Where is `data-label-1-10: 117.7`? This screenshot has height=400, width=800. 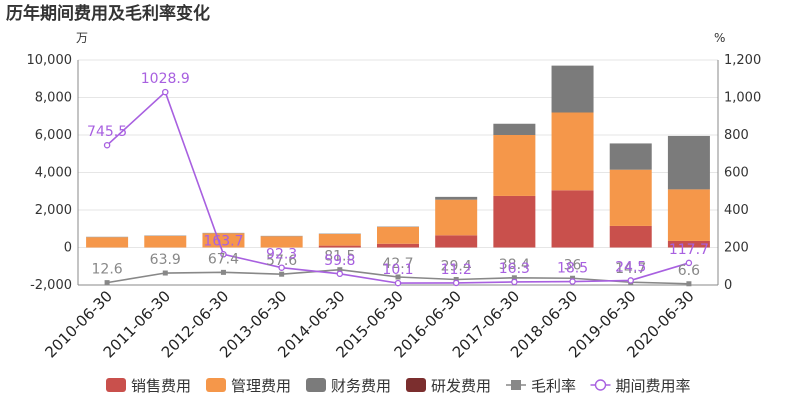 data-label-1-10: 117.7 is located at coordinates (689, 250).